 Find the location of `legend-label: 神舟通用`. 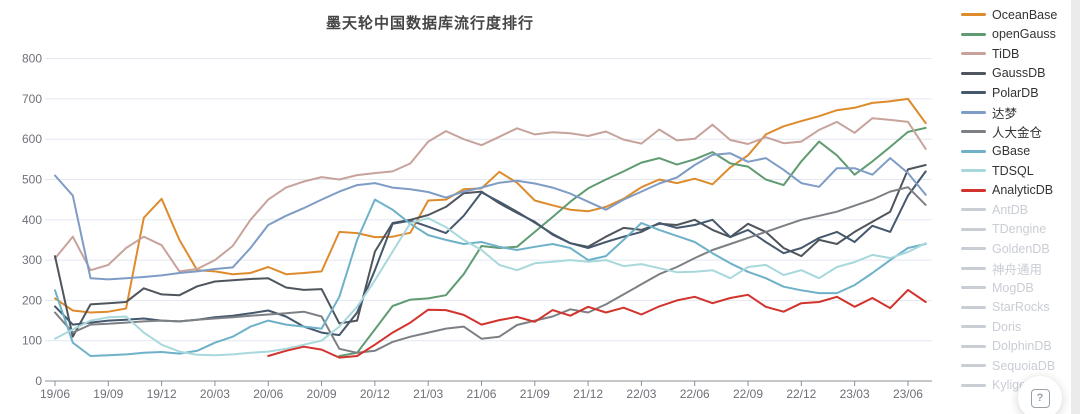

legend-label: 神舟通用 is located at coordinates (1017, 269).